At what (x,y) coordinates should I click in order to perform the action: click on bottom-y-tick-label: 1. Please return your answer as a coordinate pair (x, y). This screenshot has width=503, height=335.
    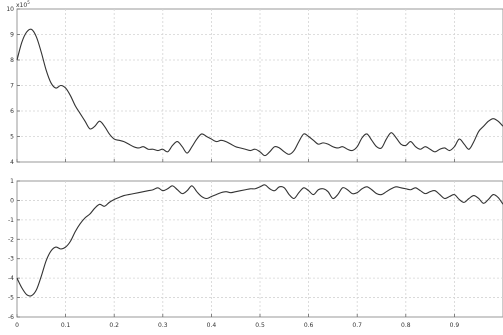
    Looking at the image, I should click on (12, 181).